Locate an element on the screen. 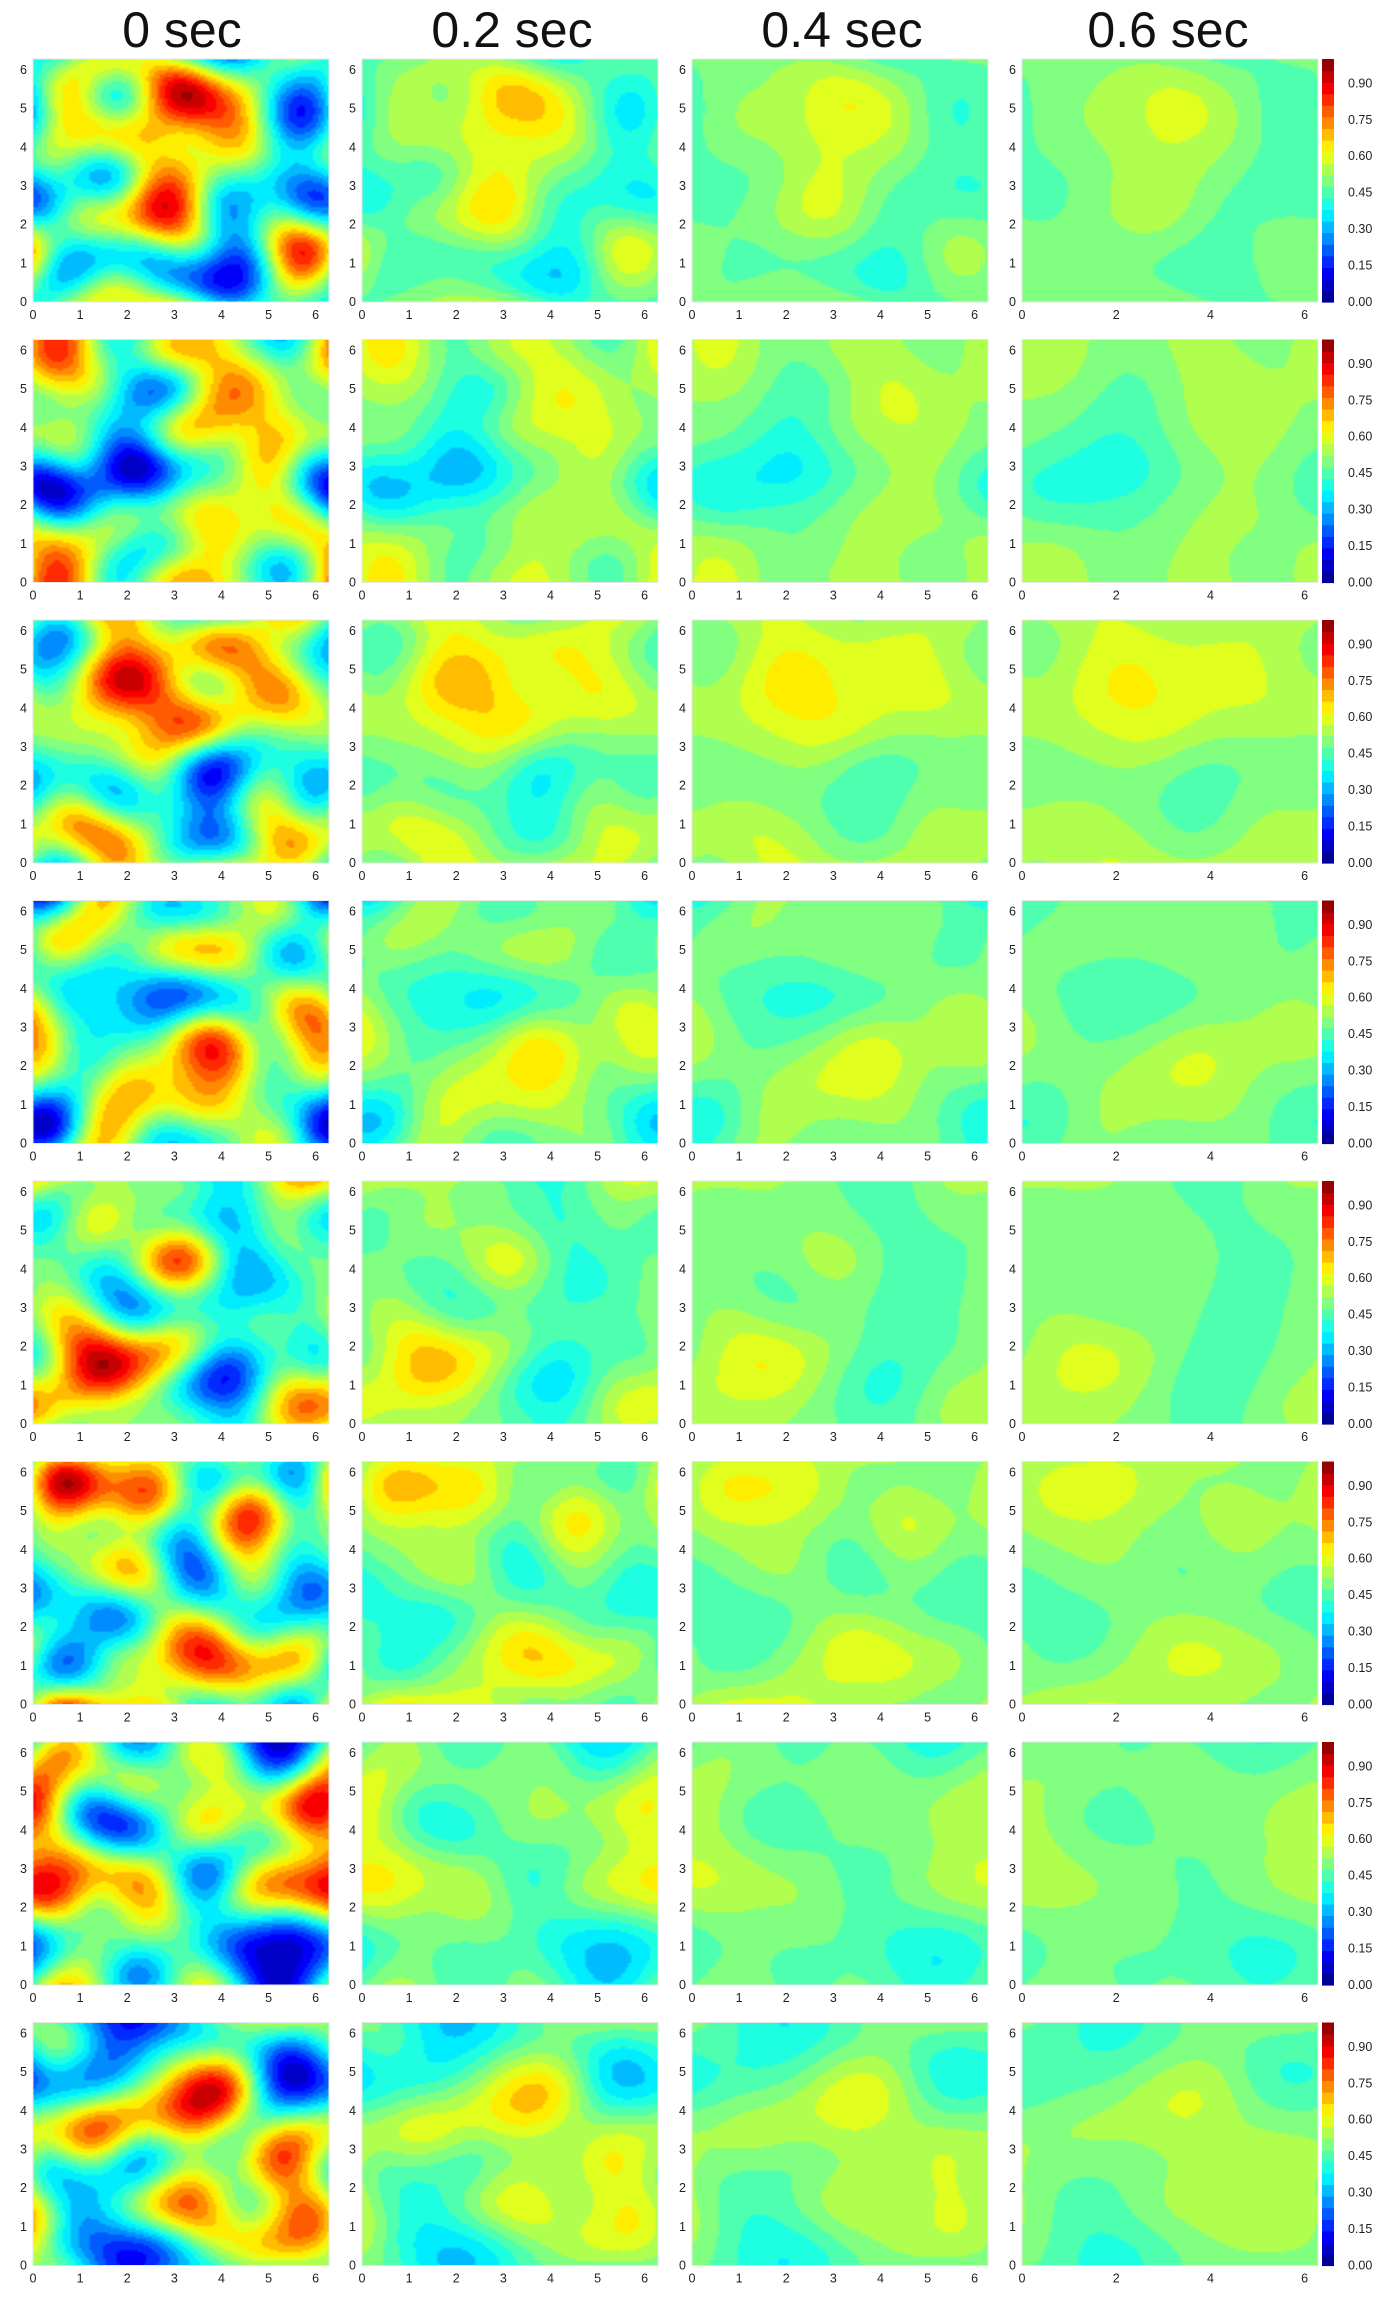  heatmap-panel: 0 1 2 3 4 5 6 0 2 4 6 is located at coordinates (1164, 471).